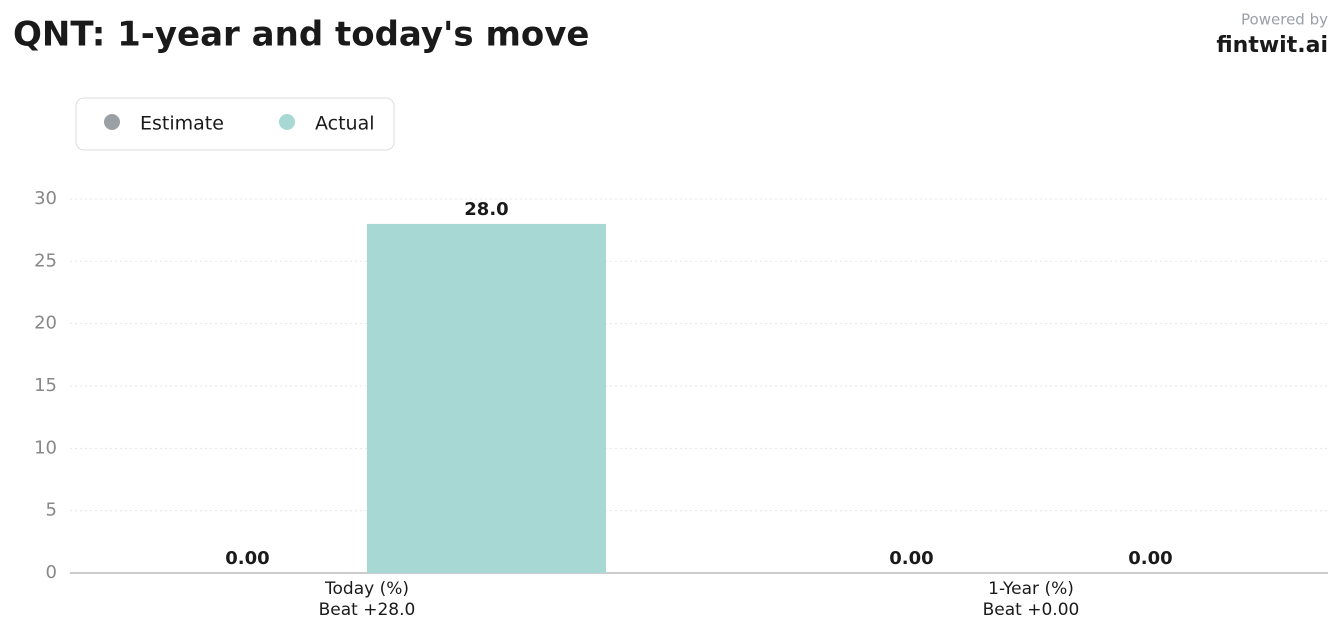  Describe the element at coordinates (45, 260) in the screenshot. I see `y-tick-label: 25` at that location.